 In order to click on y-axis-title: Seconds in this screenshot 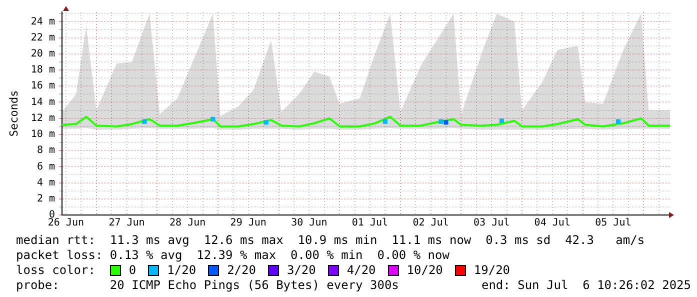, I will do `click(13, 113)`.